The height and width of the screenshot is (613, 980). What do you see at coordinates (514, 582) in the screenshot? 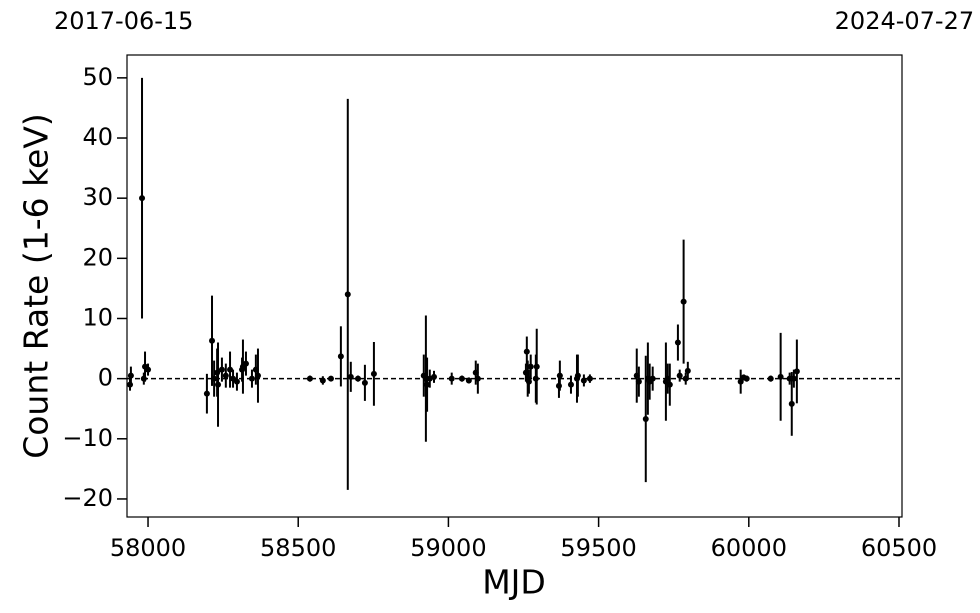
I see `x-axis-label: MJD` at bounding box center [514, 582].